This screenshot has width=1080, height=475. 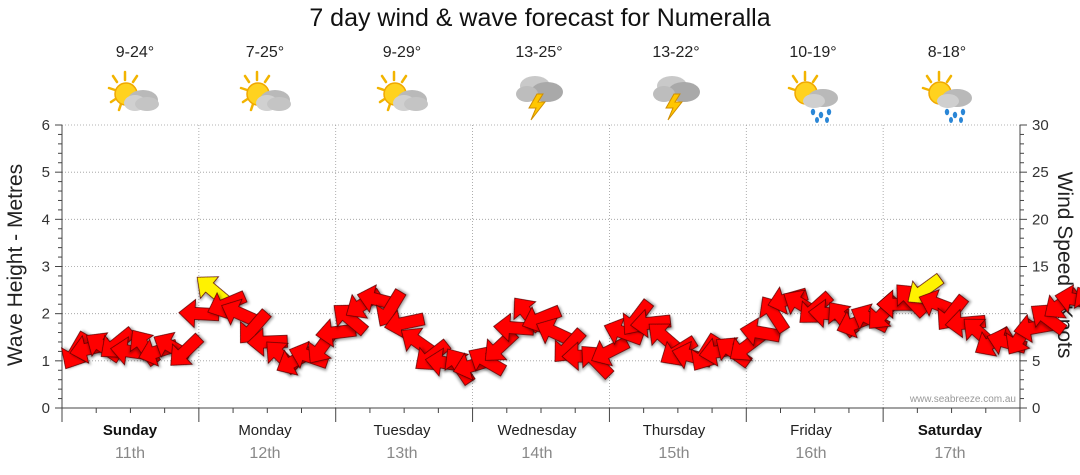 I want to click on right-tick-label: 0, so click(x=1036, y=408).